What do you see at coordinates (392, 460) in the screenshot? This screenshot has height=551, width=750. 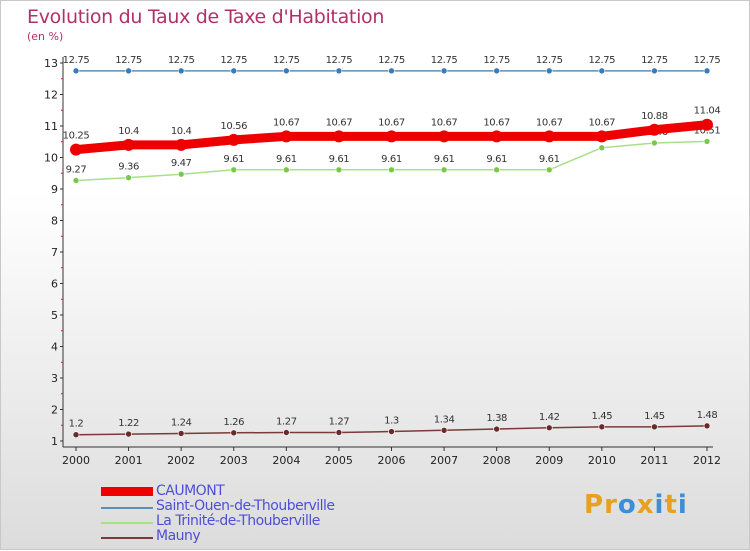 I see `x-tick-label: 2006` at bounding box center [392, 460].